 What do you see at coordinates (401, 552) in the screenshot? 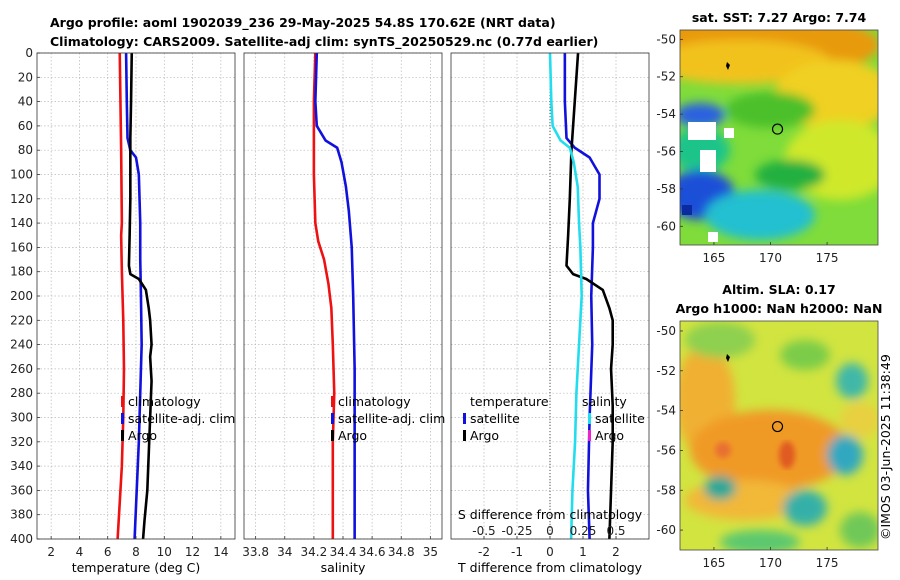
I see `x-tick-label: 34.8` at bounding box center [401, 552].